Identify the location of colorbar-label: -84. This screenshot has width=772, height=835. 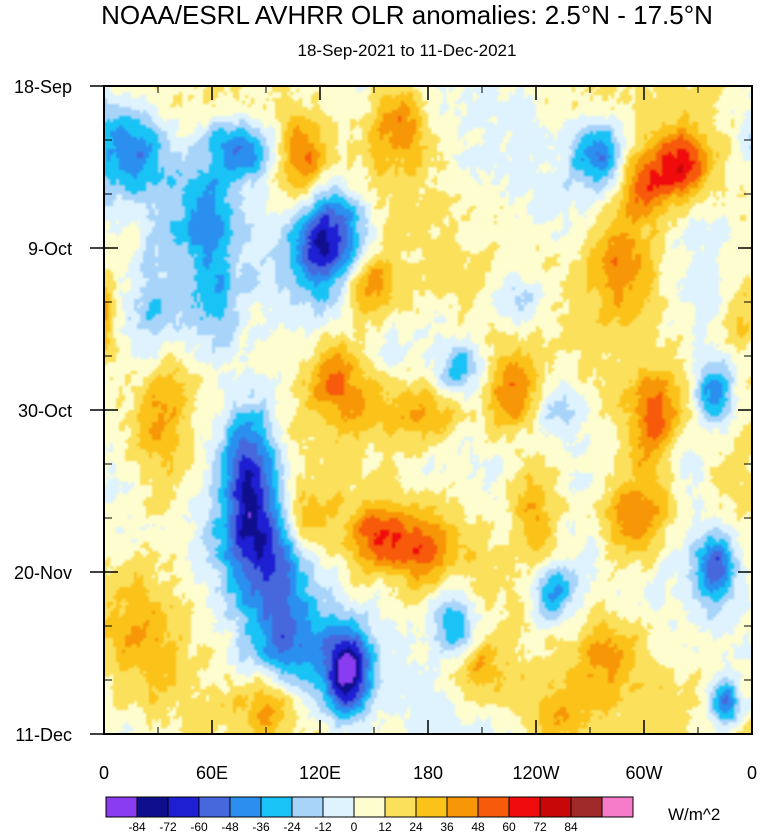
(137, 827).